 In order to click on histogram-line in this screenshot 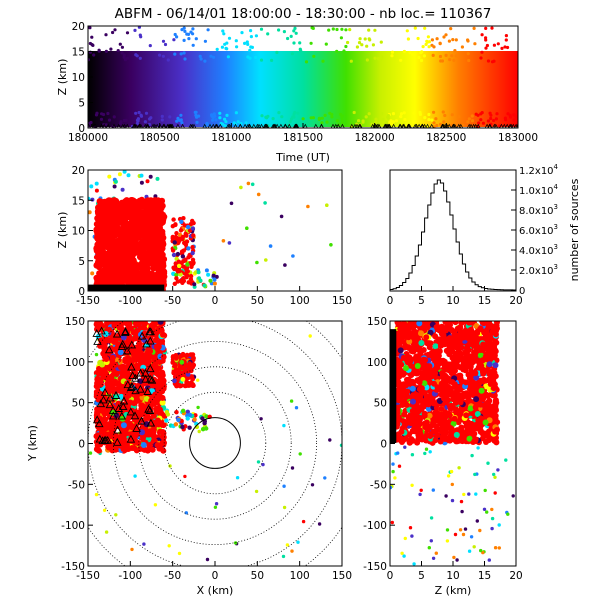, I will do `click(453, 235)`.